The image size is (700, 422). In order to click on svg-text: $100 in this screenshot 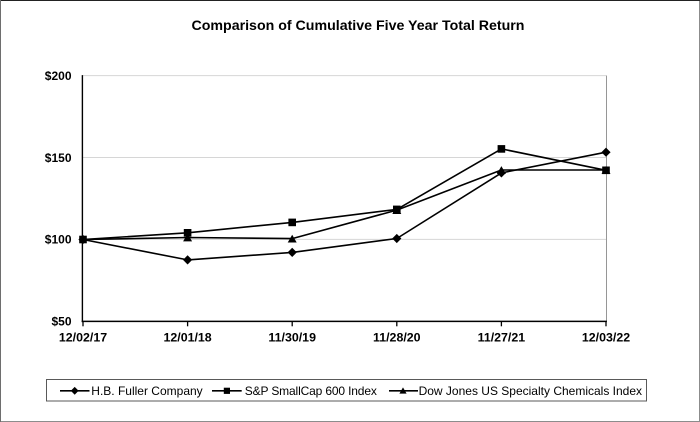, I will do `click(58, 240)`.